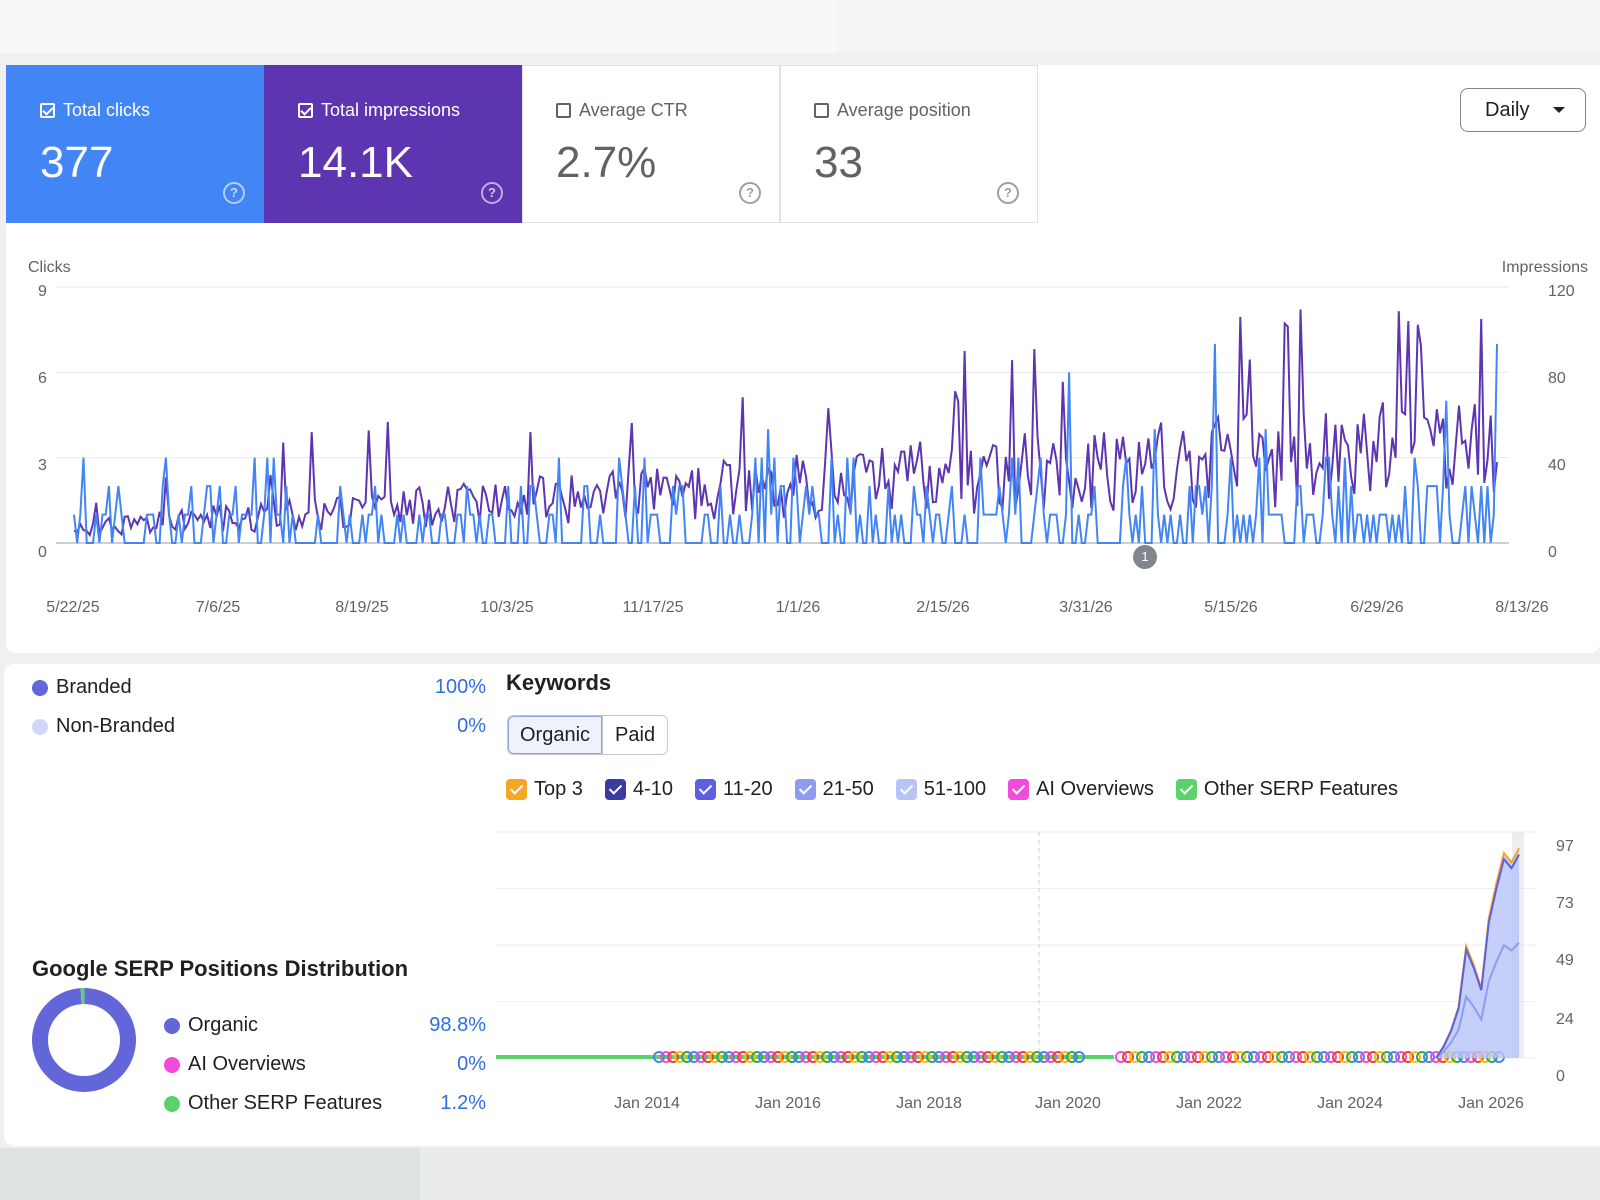 The width and height of the screenshot is (1600, 1200). Describe the element at coordinates (834, 789) in the screenshot. I see `legend-toggle-21-50: 21-50` at that location.